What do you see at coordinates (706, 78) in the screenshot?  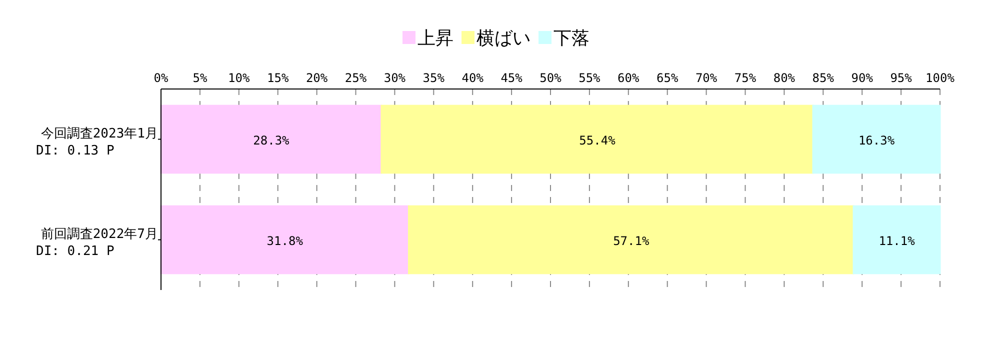 I see `x-tick-label: 70%` at bounding box center [706, 78].